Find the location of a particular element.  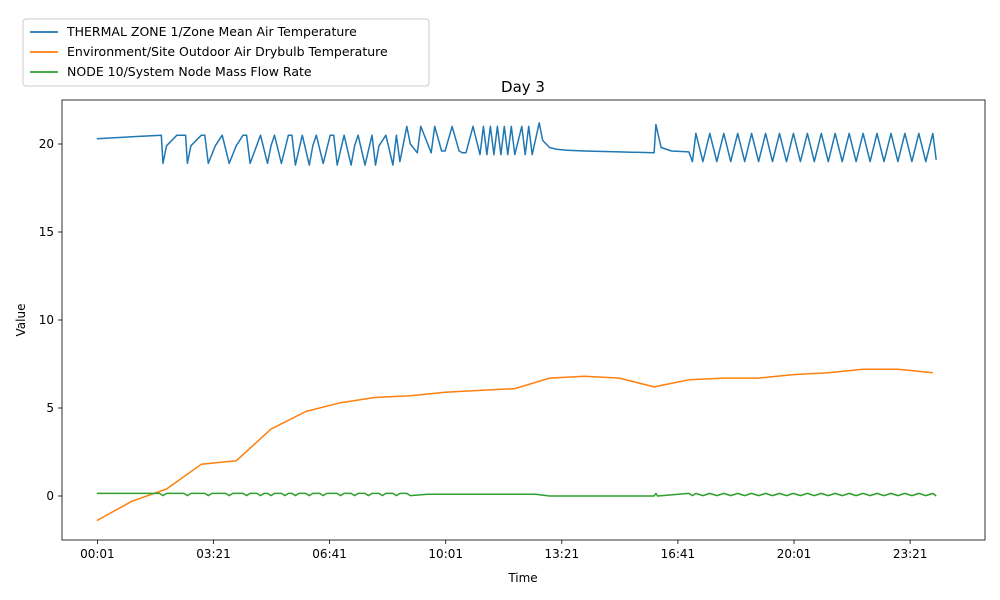

legend-box is located at coordinates (226, 52).